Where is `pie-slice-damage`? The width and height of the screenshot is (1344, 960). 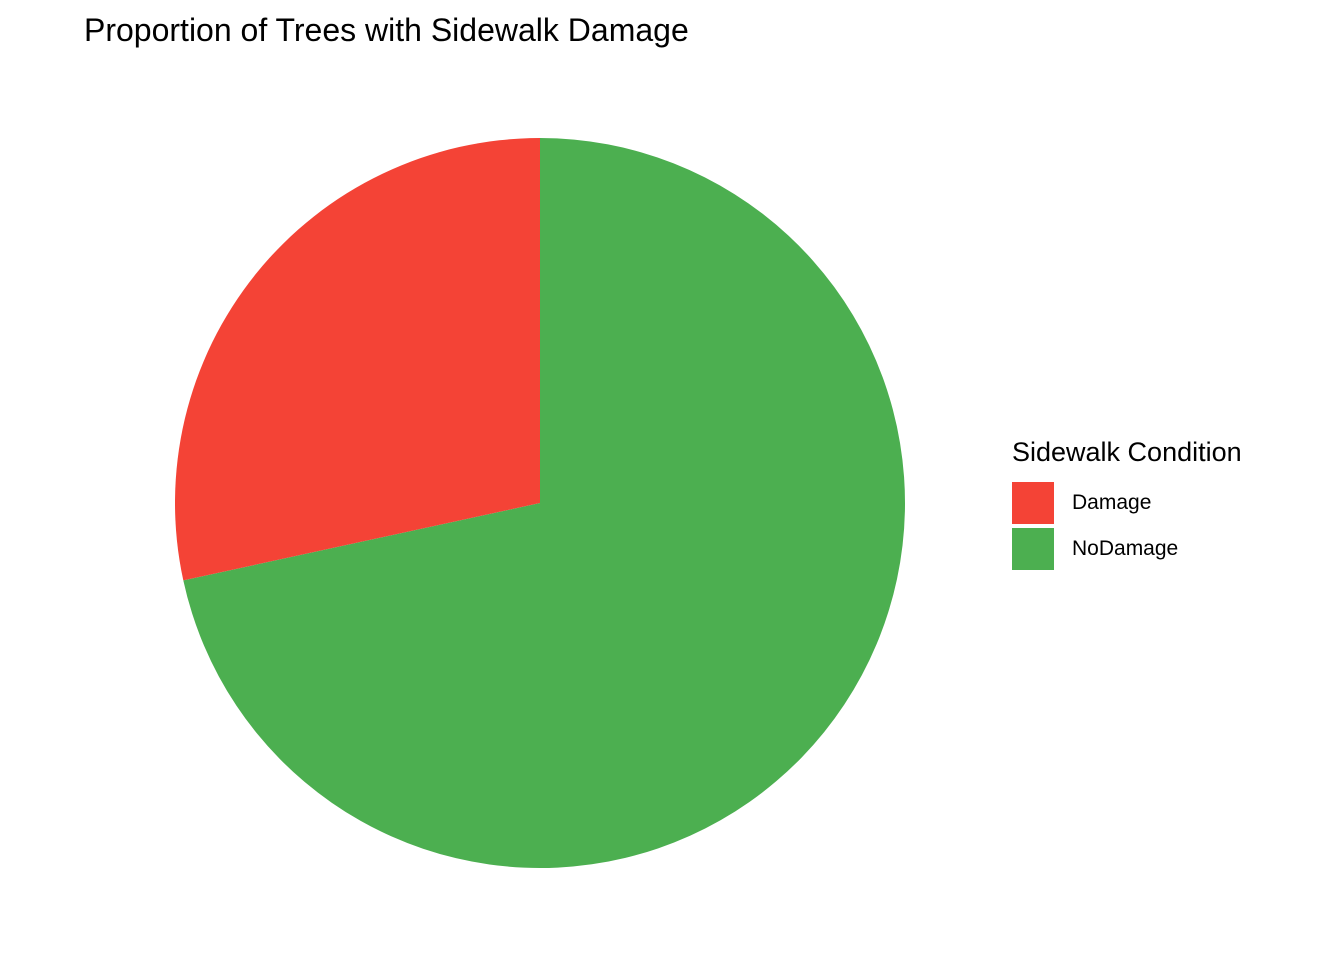 pie-slice-damage is located at coordinates (357, 359).